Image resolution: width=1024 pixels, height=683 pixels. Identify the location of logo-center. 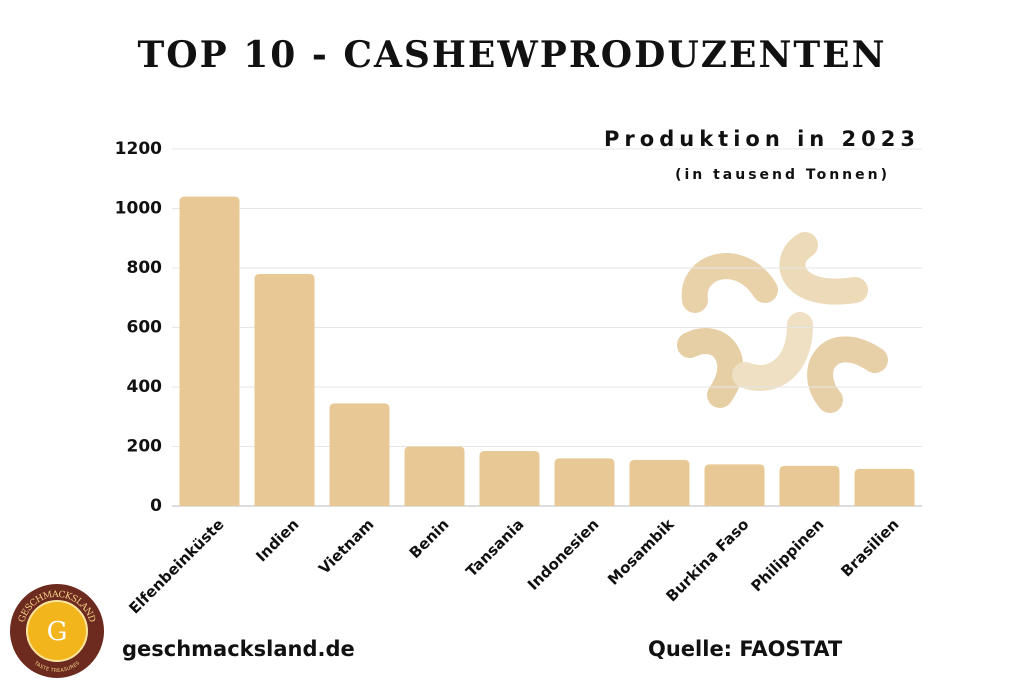
(57, 631).